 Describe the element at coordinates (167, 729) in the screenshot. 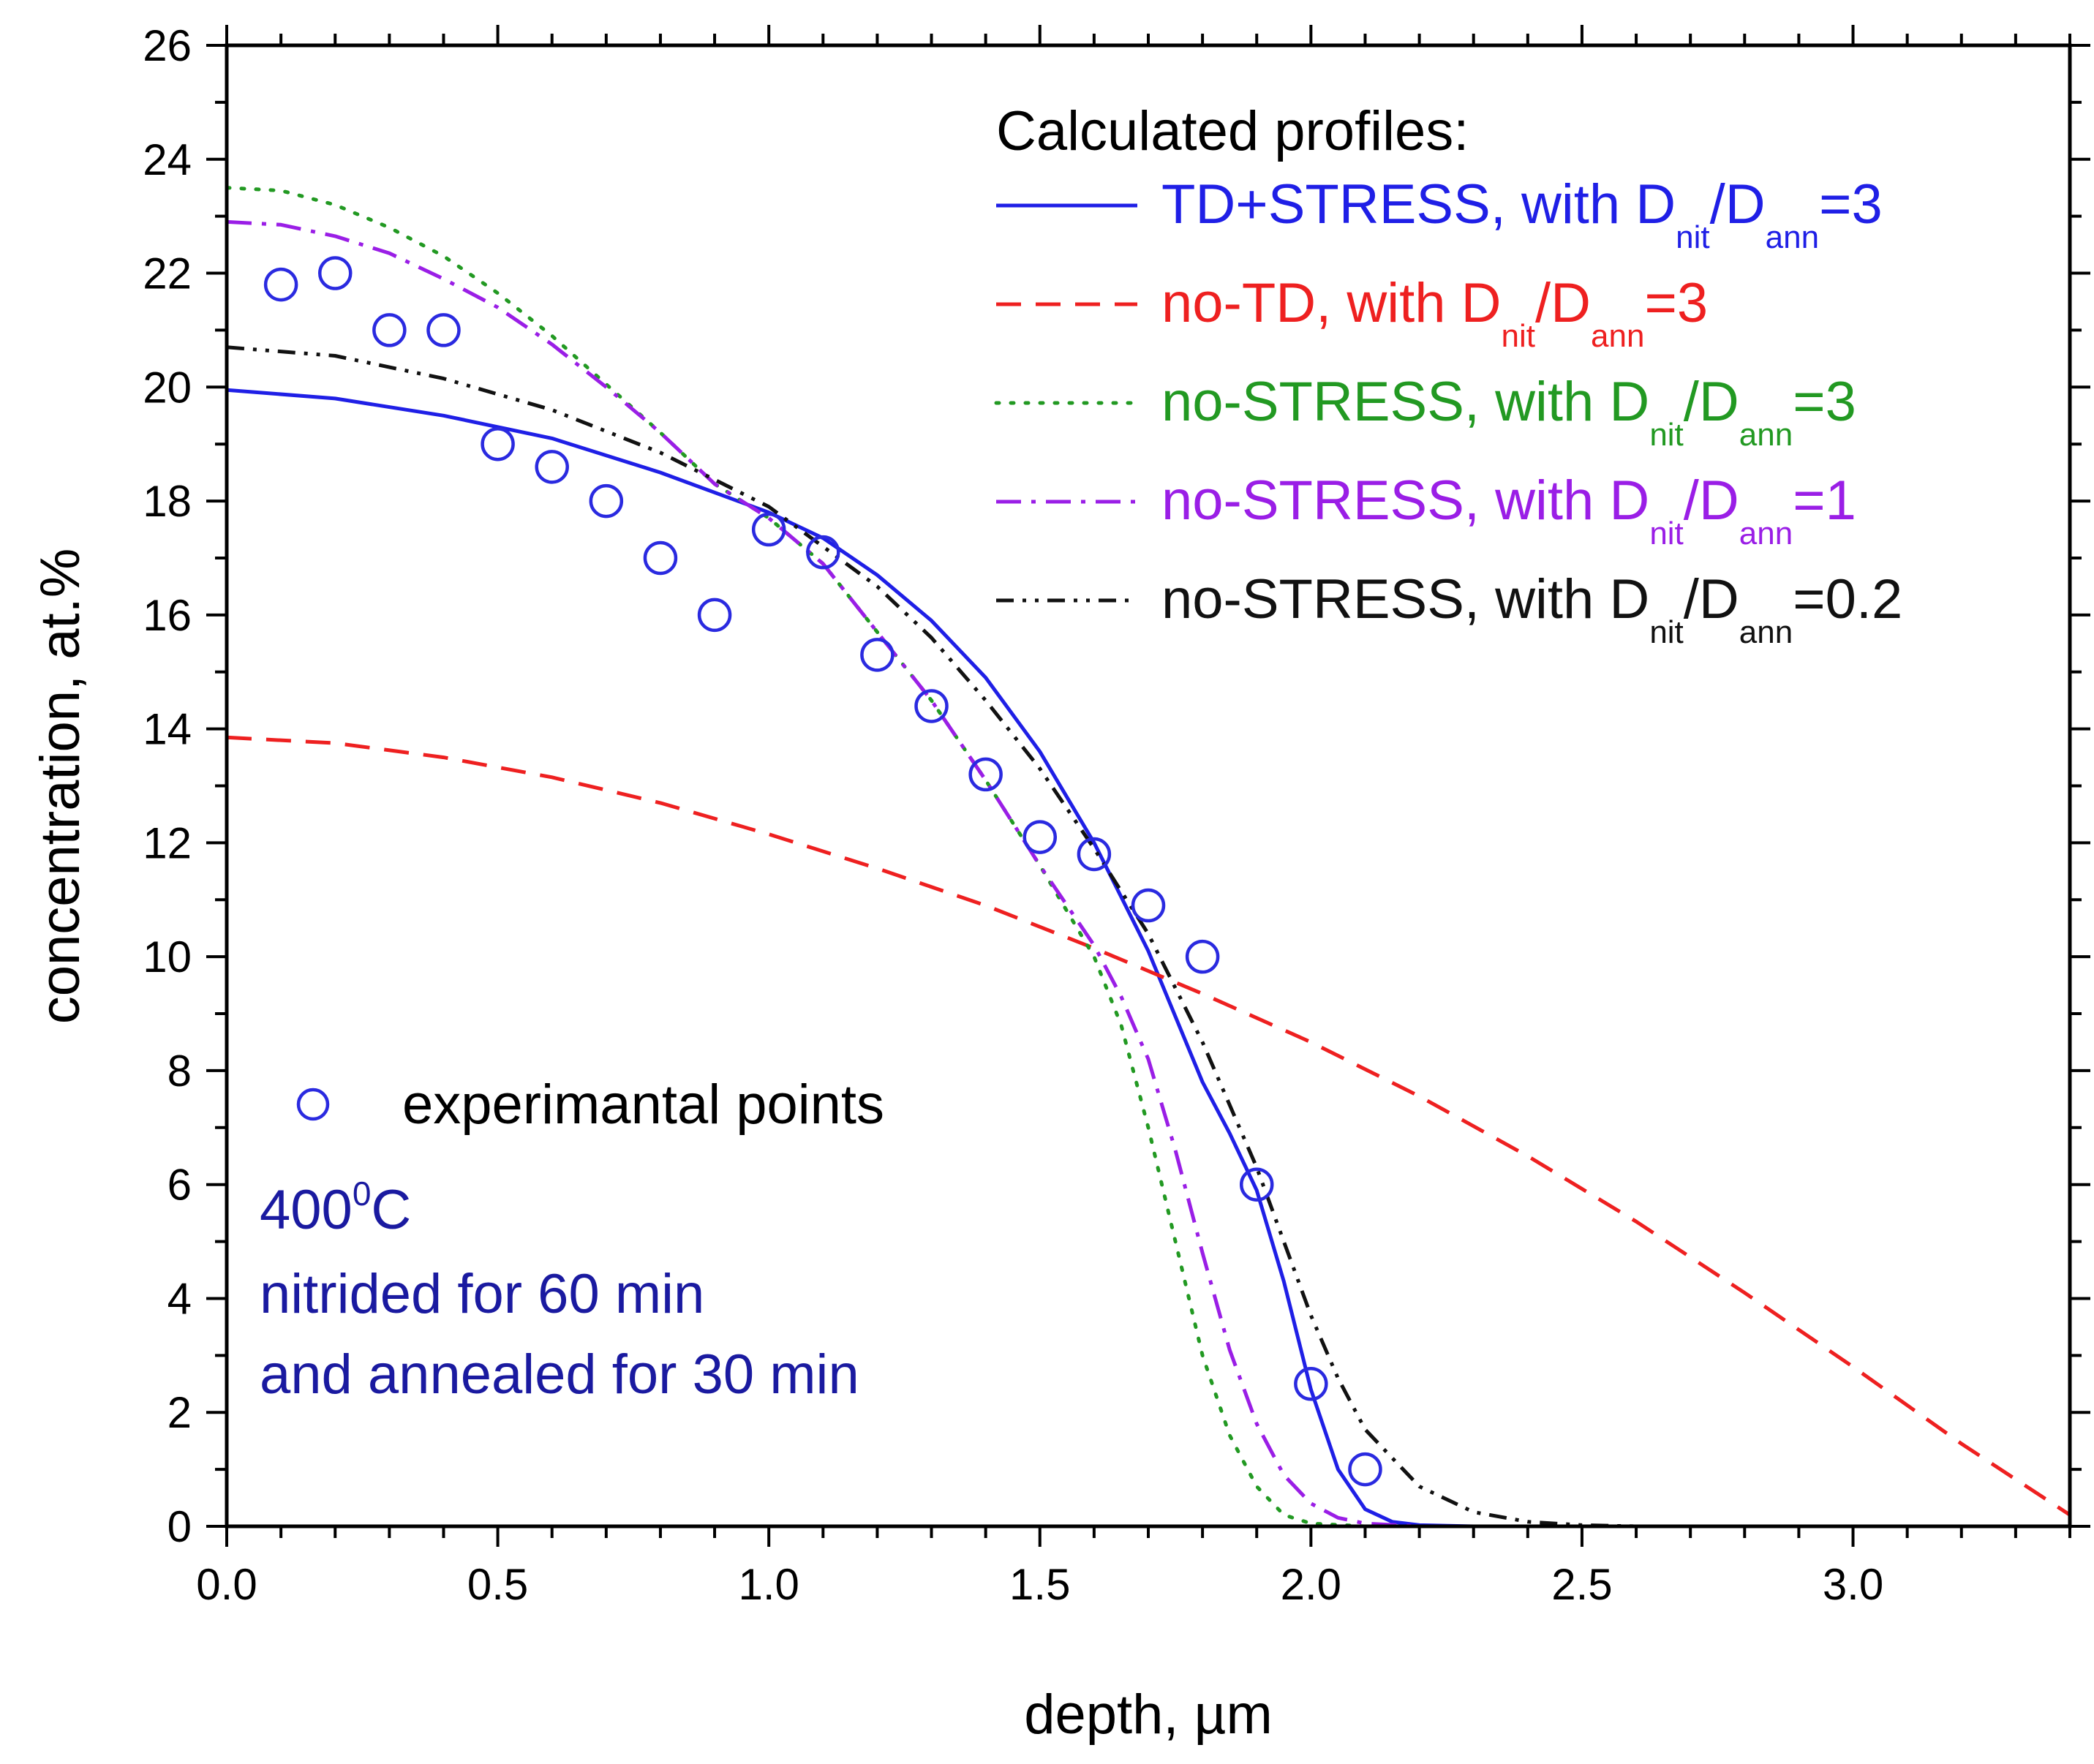

I see `y-tick-label: 14` at that location.